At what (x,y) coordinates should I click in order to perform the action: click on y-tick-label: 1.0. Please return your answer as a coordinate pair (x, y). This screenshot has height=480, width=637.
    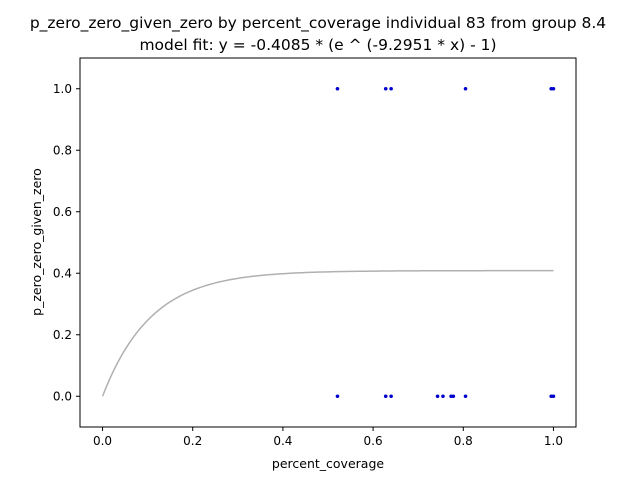
    Looking at the image, I should click on (62, 89).